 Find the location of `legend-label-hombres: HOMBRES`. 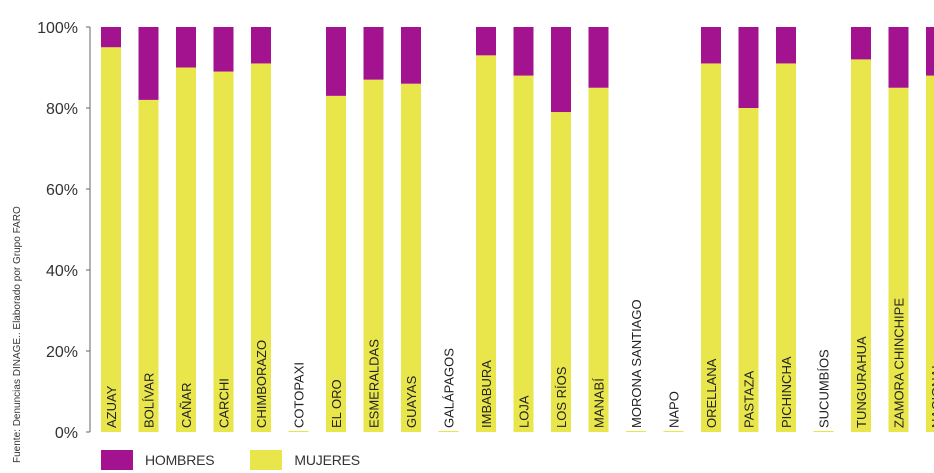

legend-label-hombres: HOMBRES is located at coordinates (180, 460).